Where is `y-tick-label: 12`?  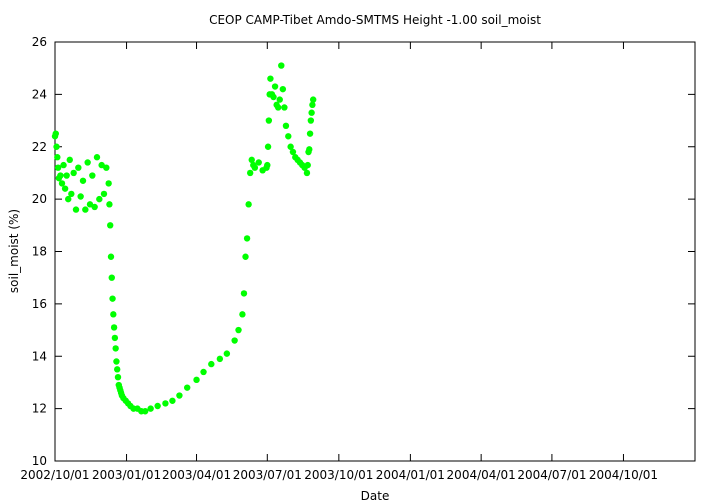 y-tick-label: 12 is located at coordinates (39, 409).